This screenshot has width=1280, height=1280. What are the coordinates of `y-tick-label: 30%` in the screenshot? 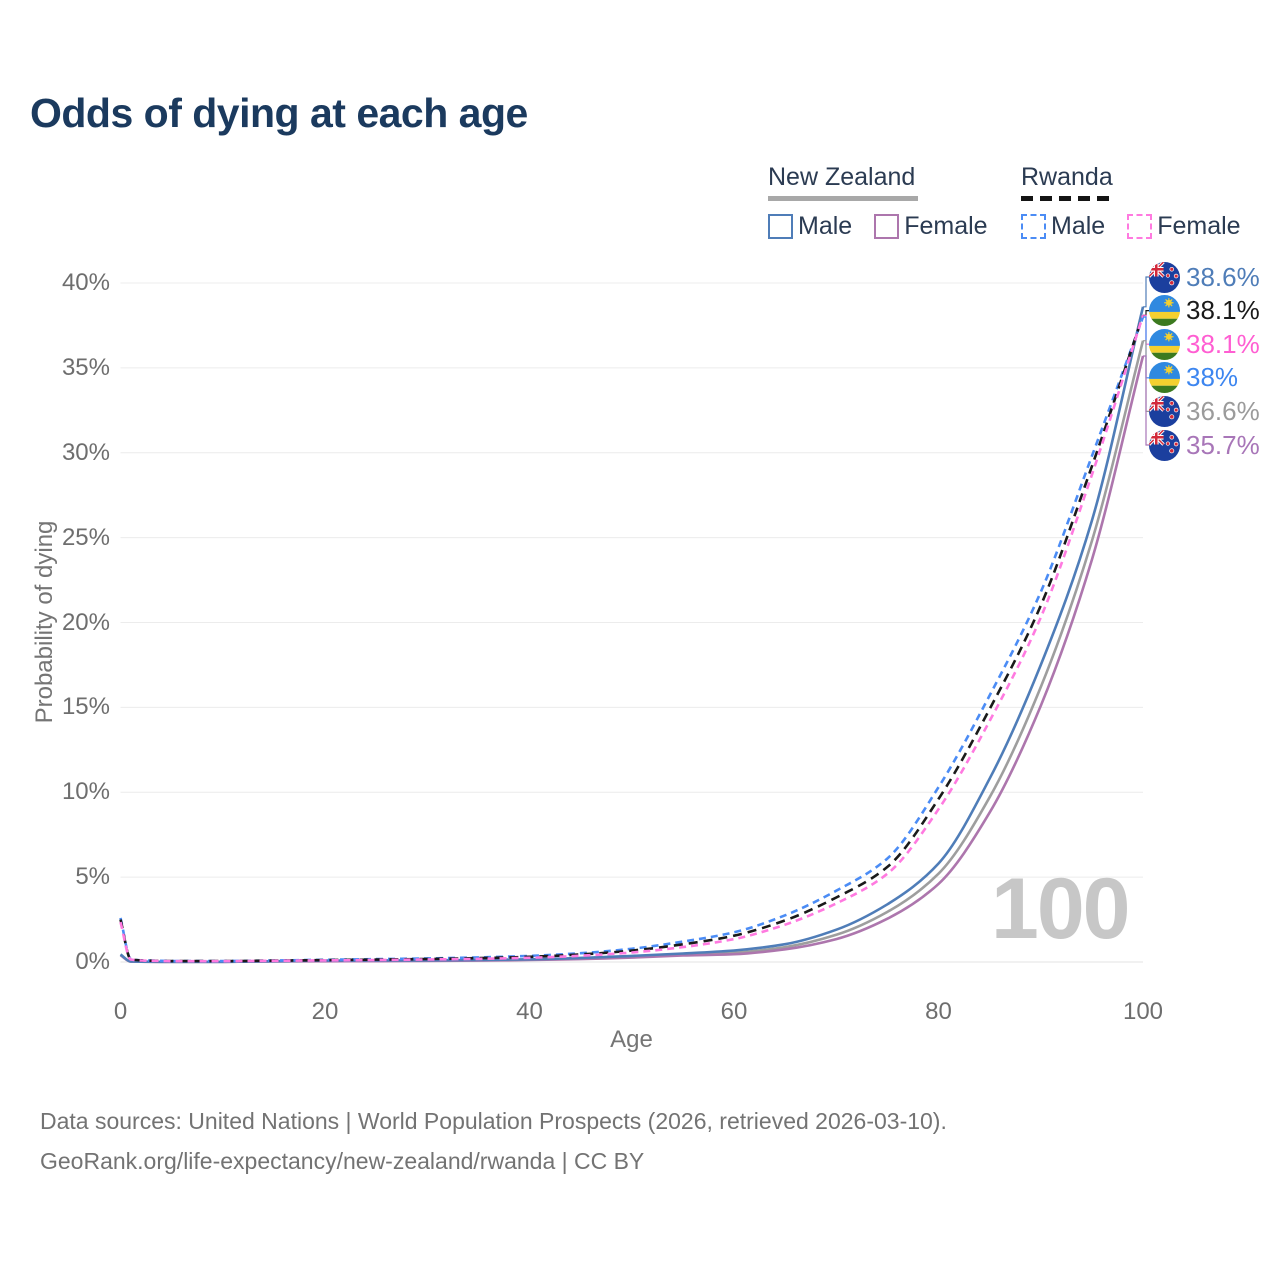 It's located at (85, 452).